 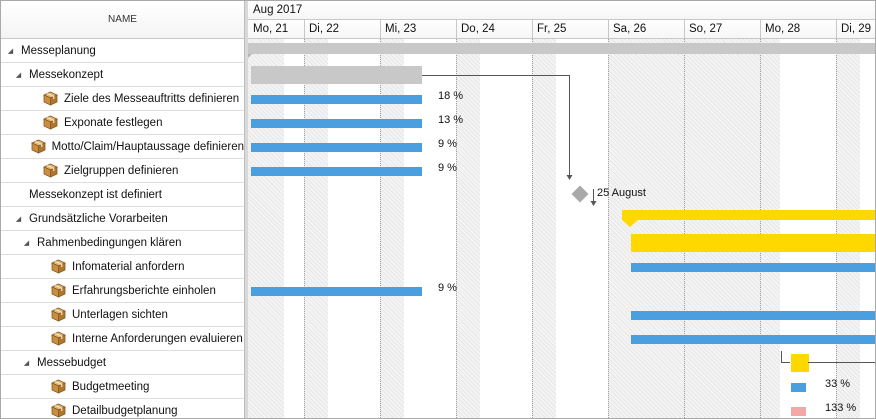 I want to click on task-row: Budgetmeeting, so click(x=122, y=387).